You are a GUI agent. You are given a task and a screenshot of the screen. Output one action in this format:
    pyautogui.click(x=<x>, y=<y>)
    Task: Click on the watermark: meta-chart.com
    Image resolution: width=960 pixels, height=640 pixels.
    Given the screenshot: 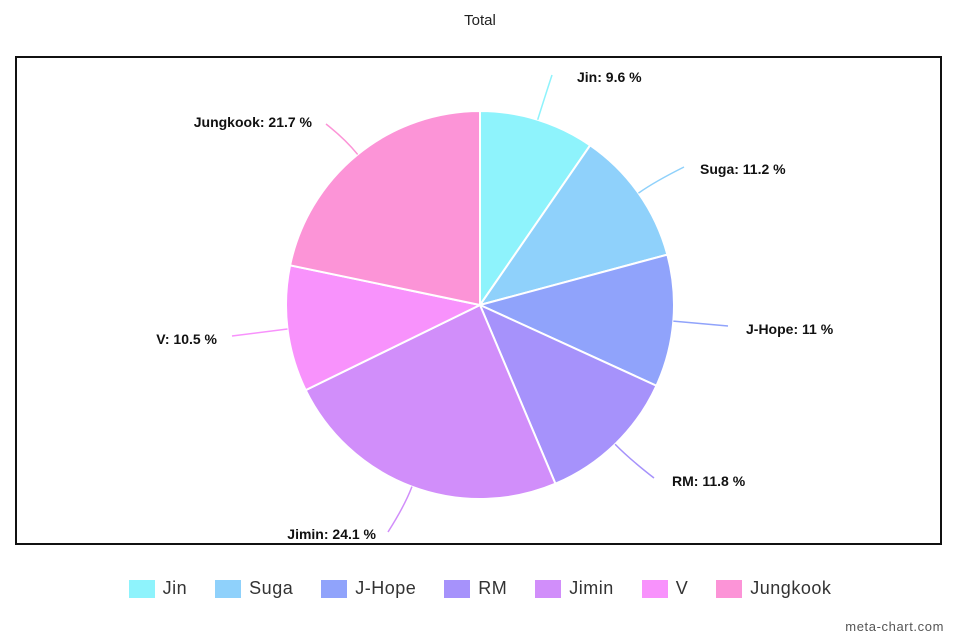 What is the action you would take?
    pyautogui.click(x=894, y=626)
    